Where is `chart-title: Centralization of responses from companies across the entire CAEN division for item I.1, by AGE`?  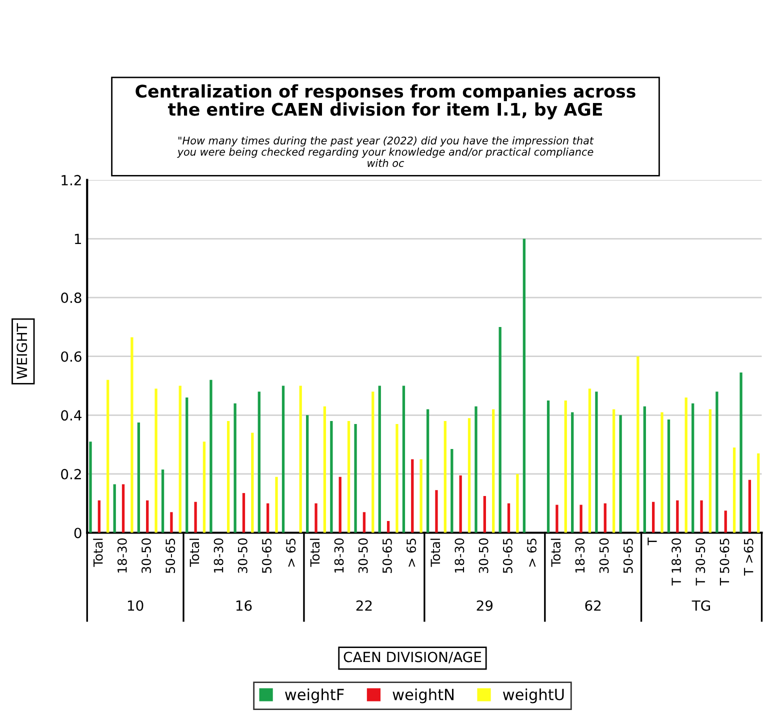
chart-title: Centralization of responses from companies across the entire CAEN division for item I.1, by AGE is located at coordinates (386, 102).